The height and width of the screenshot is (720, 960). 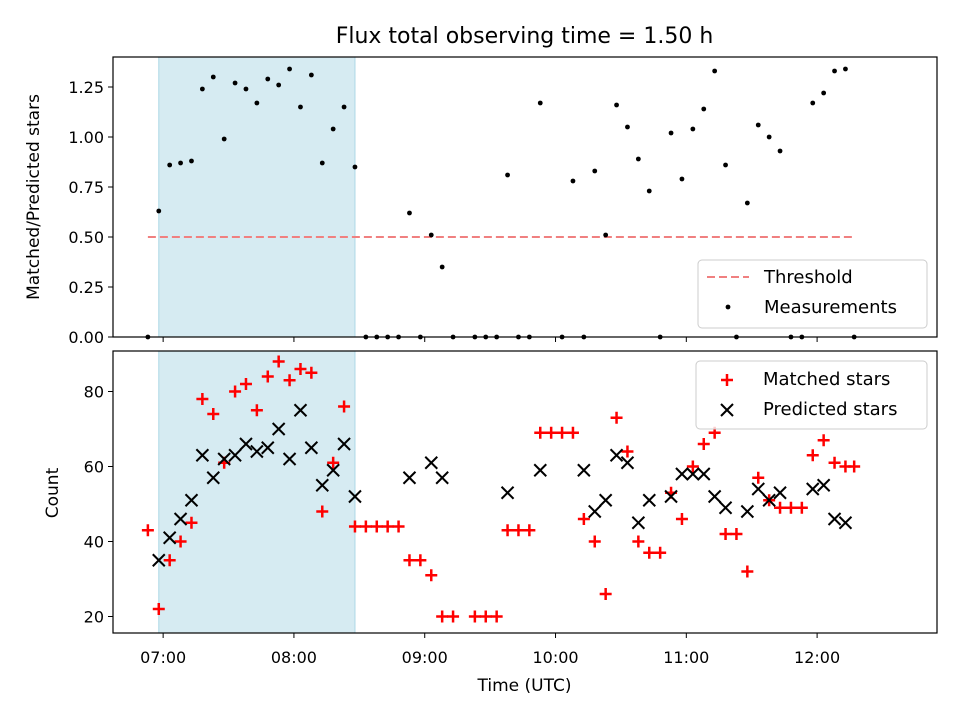 What do you see at coordinates (94, 617) in the screenshot?
I see `y-tick-label: 20` at bounding box center [94, 617].